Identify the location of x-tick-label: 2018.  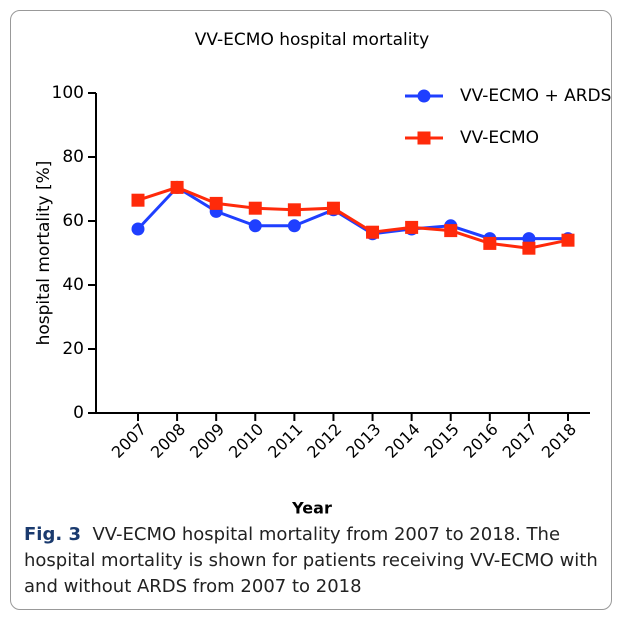
(559, 441).